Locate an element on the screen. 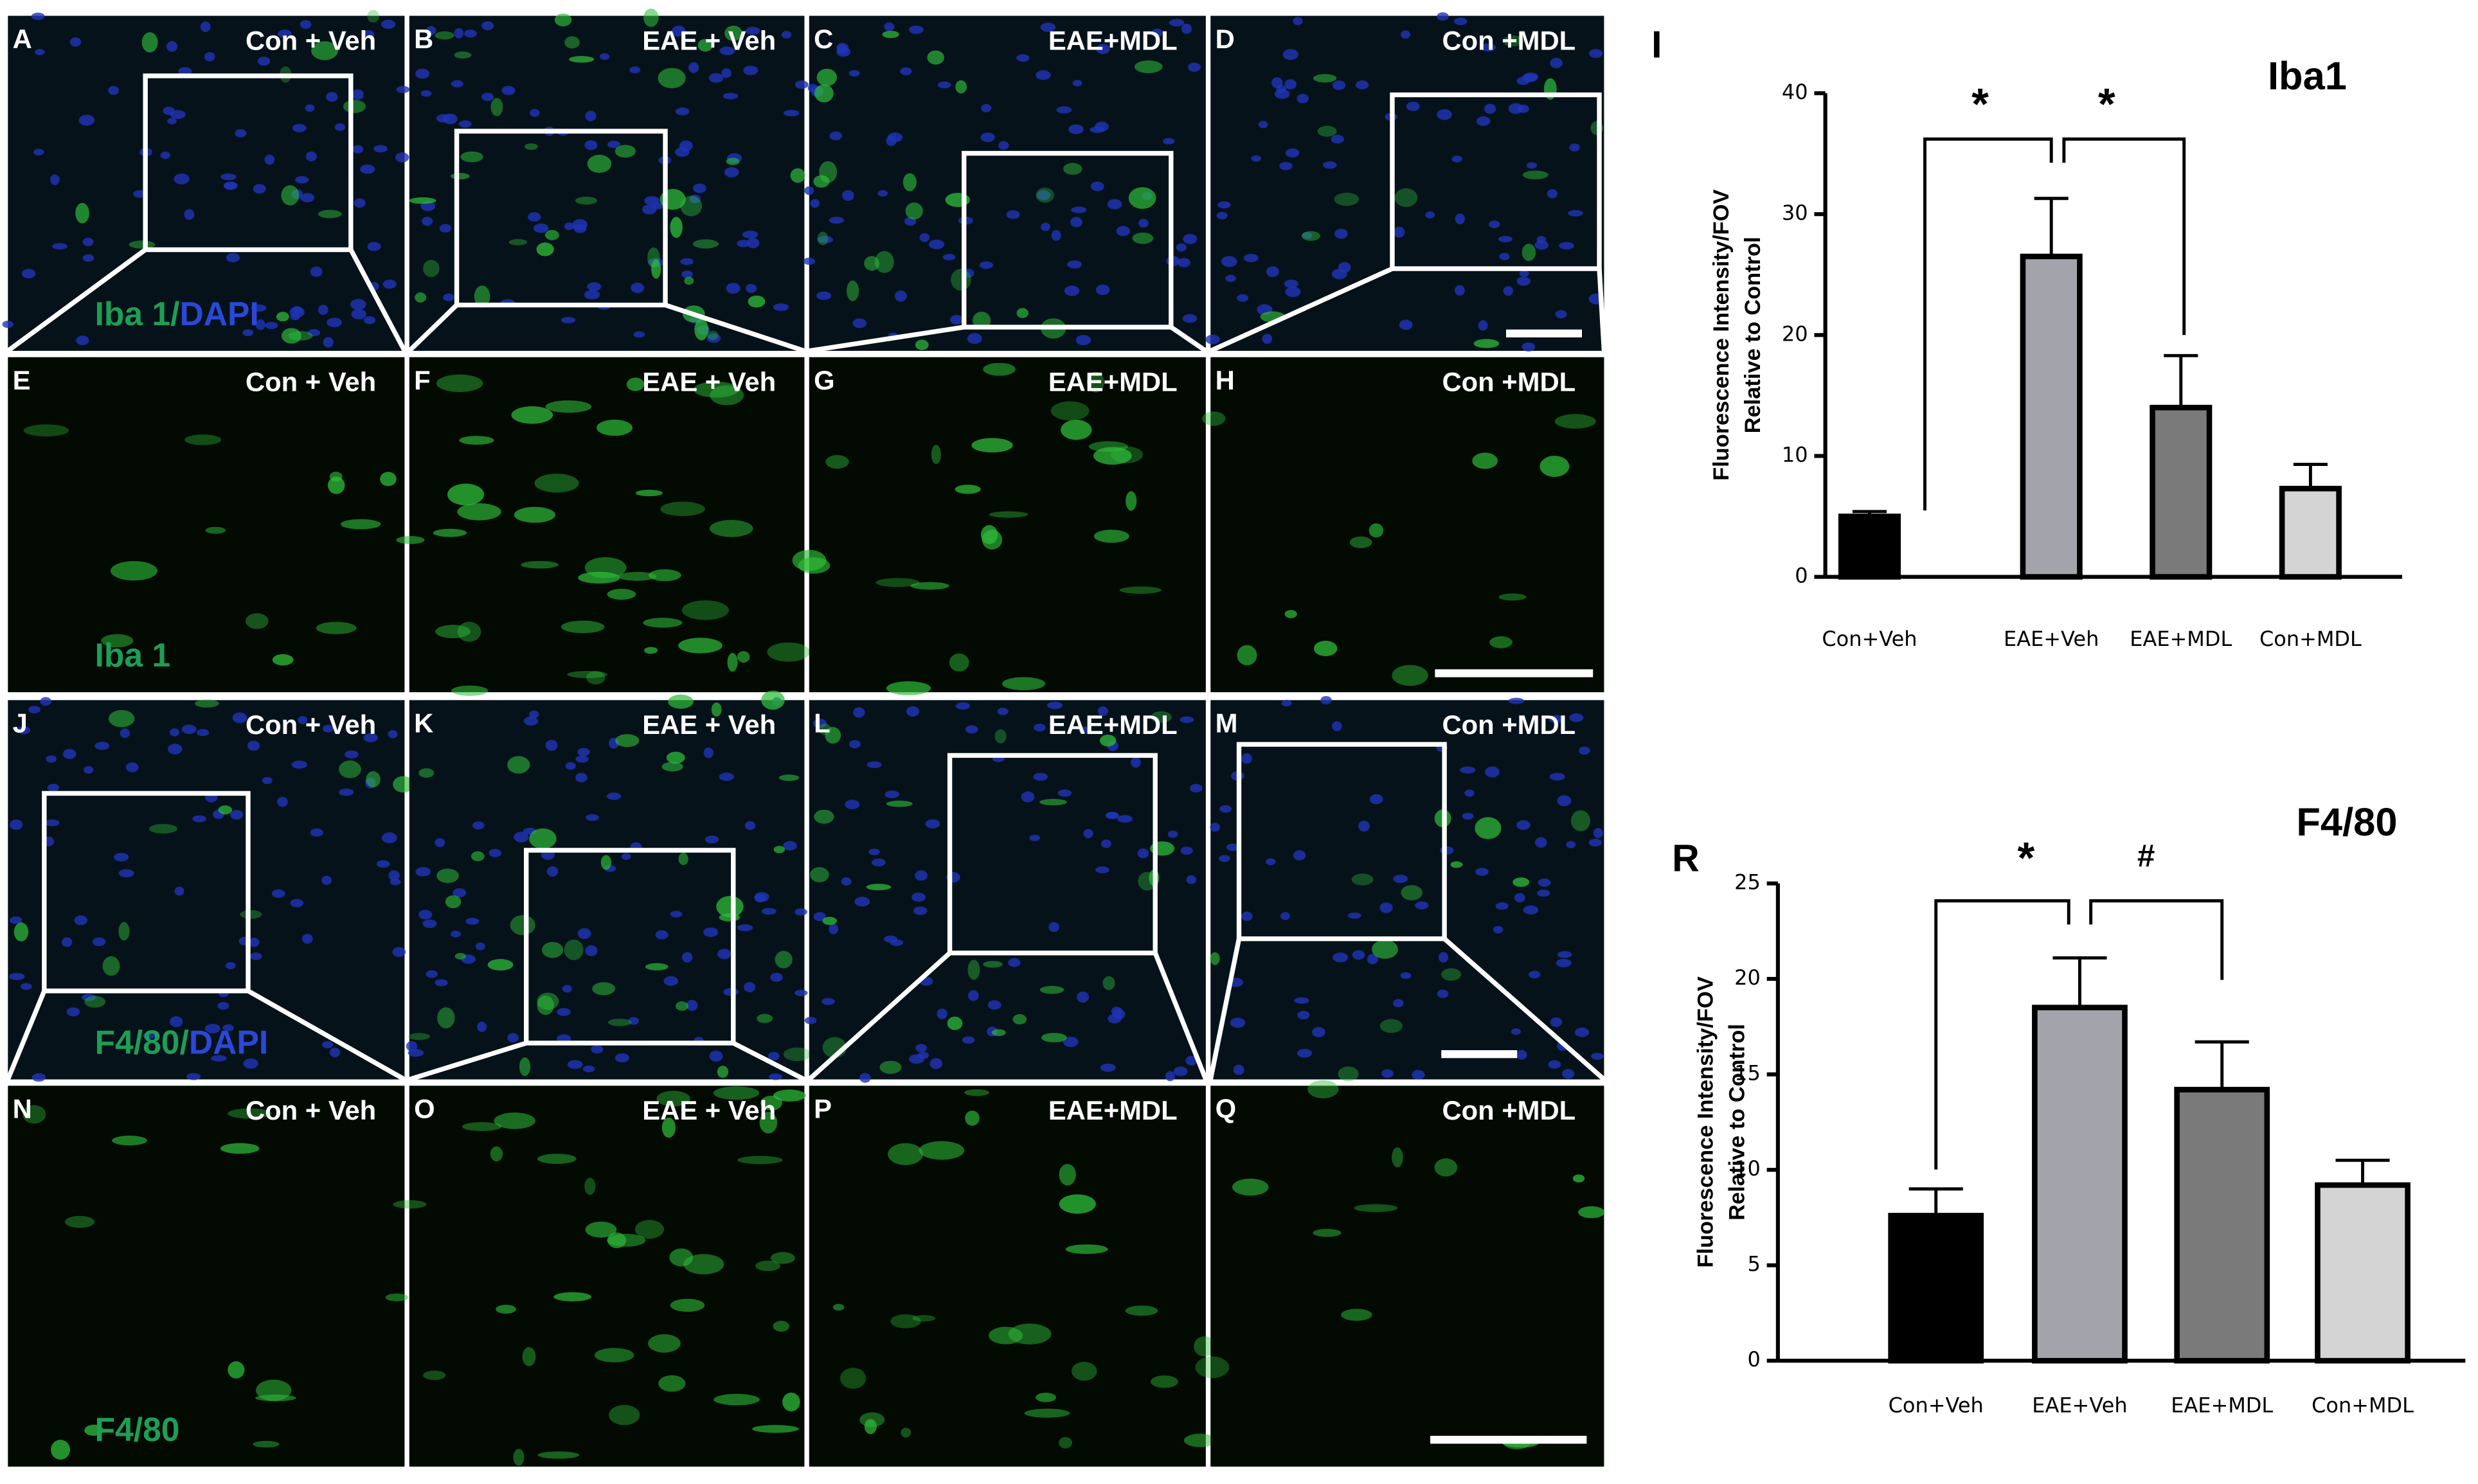  micrograph: O EAE + Veh is located at coordinates (599, 1276).